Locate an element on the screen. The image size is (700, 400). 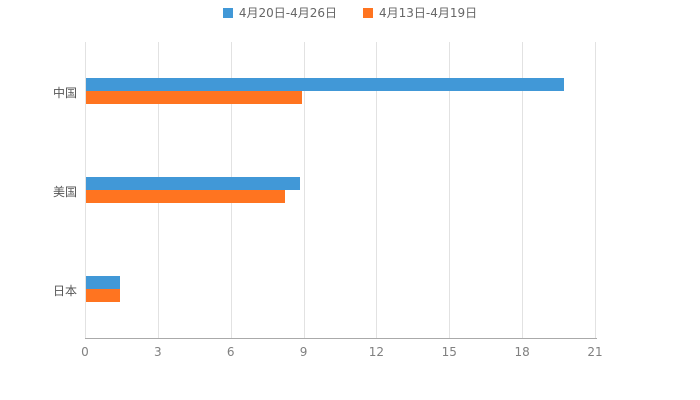
x-tick-label: 9 is located at coordinates (303, 352).